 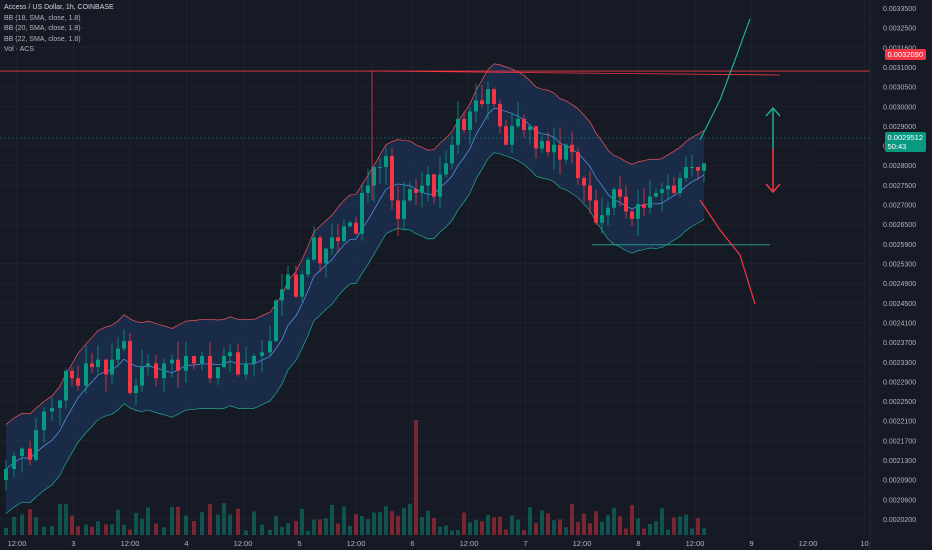 I want to click on y-tick-label: 0.0023700, so click(x=899, y=343).